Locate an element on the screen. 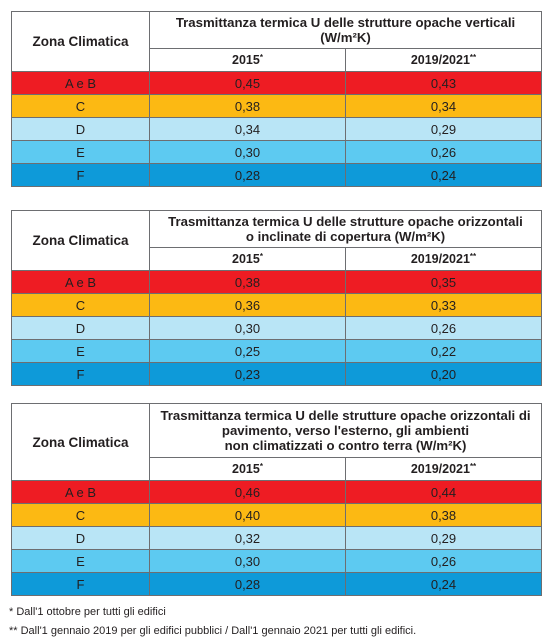 This screenshot has width=548, height=642. value-2019: 0,34 is located at coordinates (443, 106).